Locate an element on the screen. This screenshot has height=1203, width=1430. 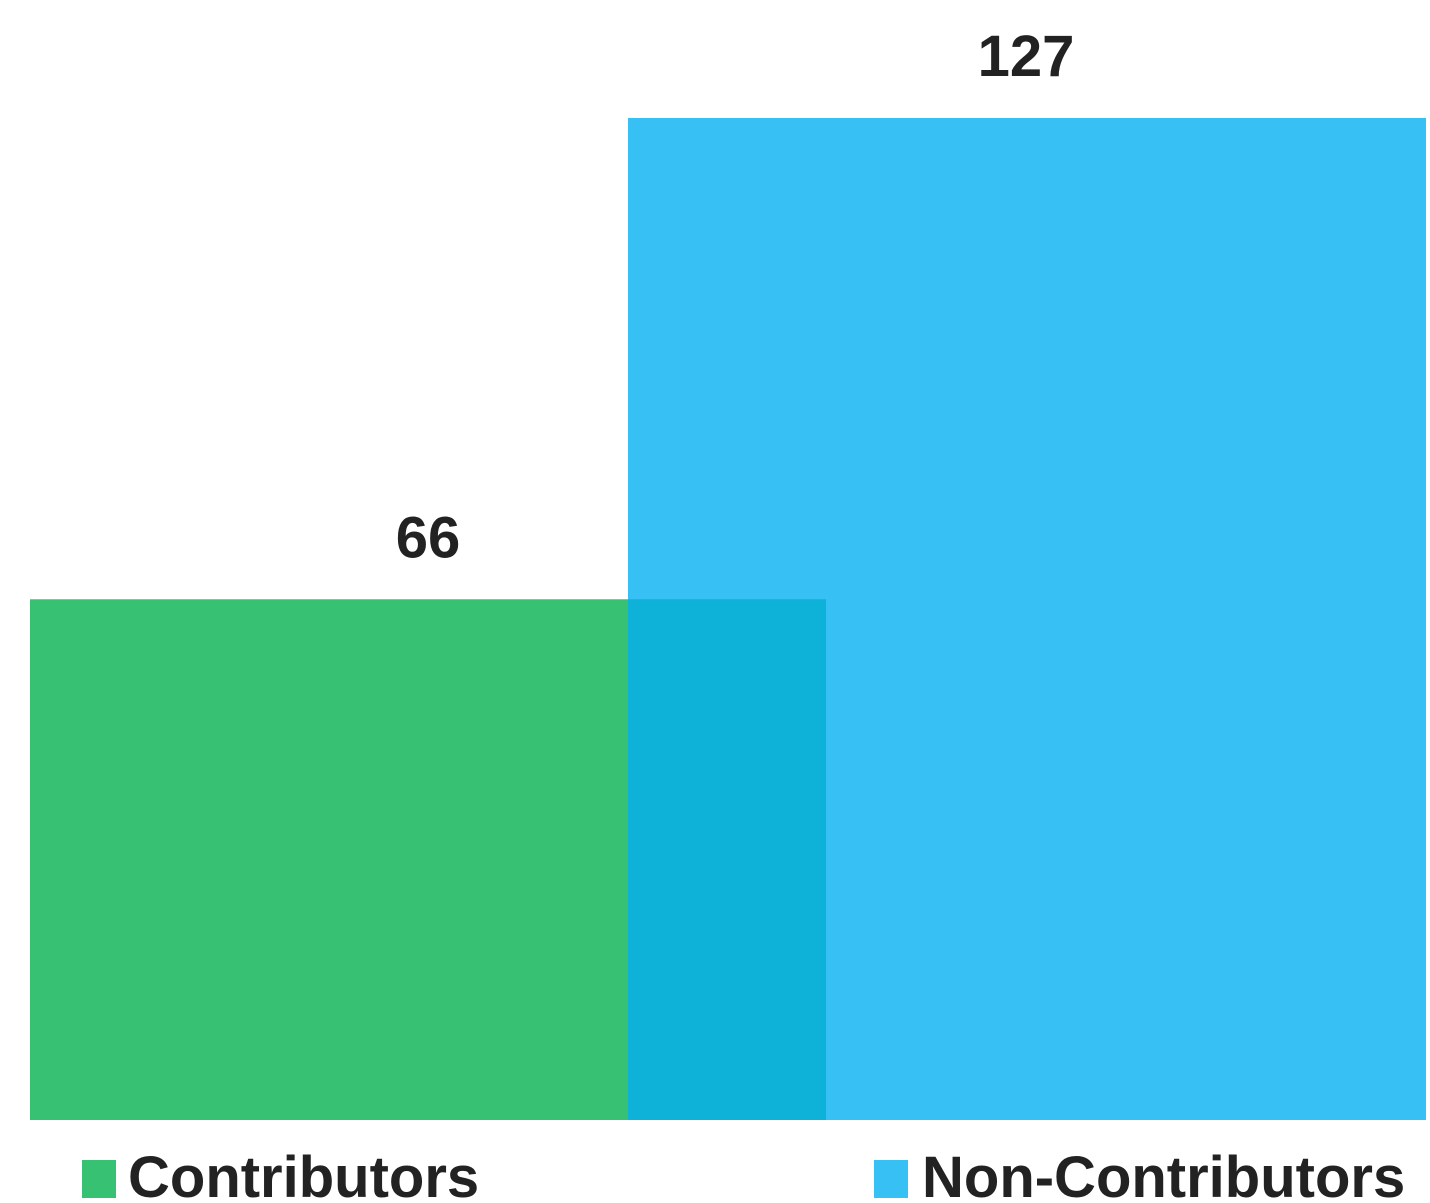
legend-item-contributors: Contributors is located at coordinates (280, 1174).